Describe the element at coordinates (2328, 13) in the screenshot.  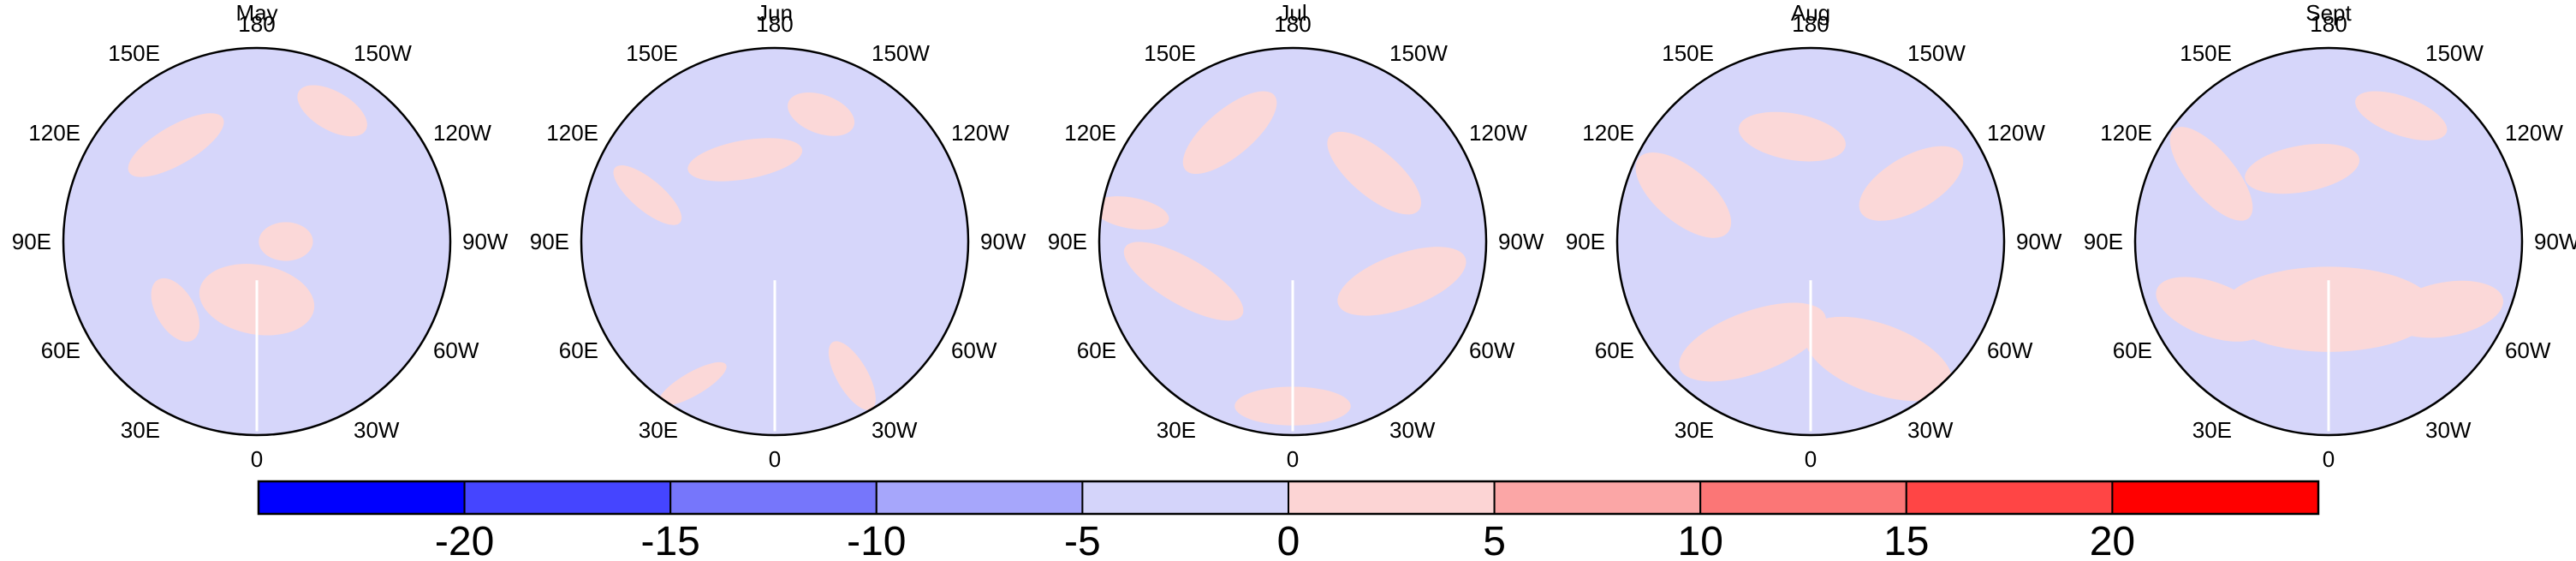
I see `panel-title: Sept` at that location.